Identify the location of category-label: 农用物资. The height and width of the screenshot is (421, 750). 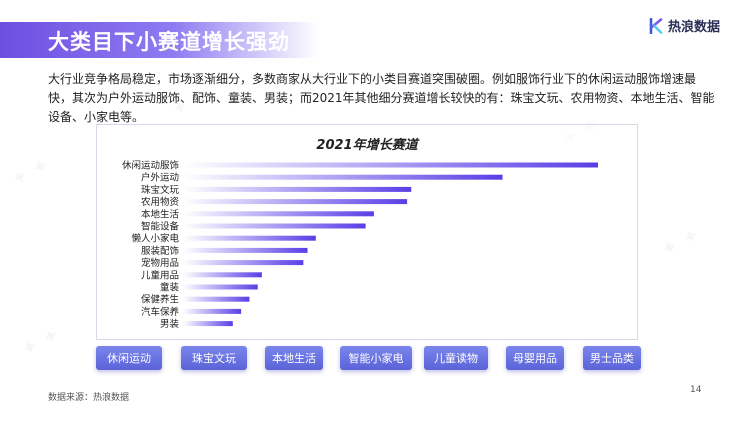
(160, 202).